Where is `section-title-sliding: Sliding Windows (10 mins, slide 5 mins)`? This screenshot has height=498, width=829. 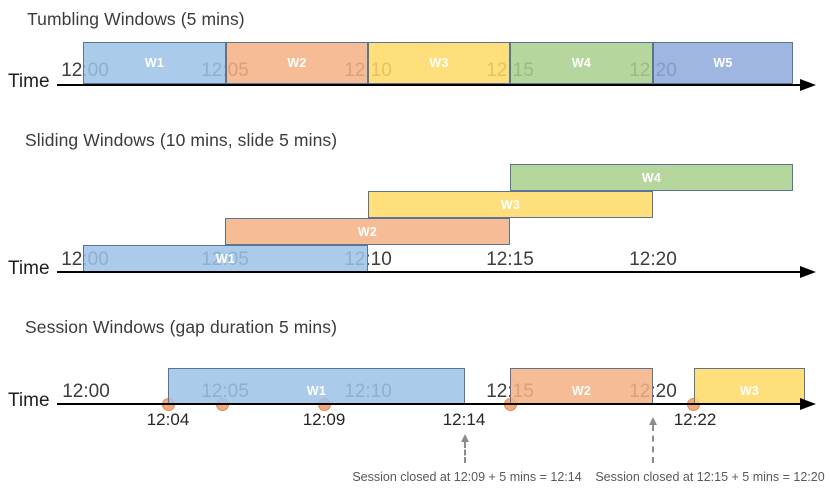
section-title-sliding: Sliding Windows (10 mins, slide 5 mins) is located at coordinates (181, 140).